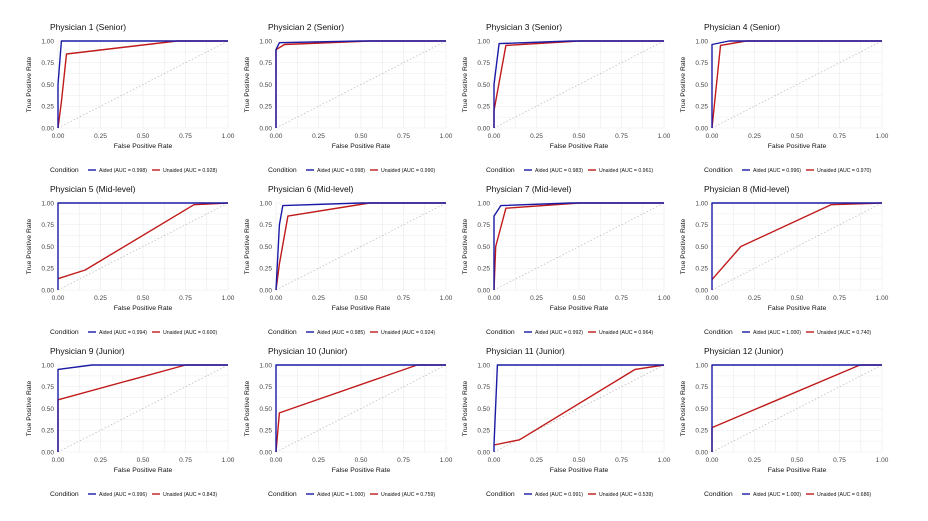  What do you see at coordinates (311, 189) in the screenshot?
I see `panel-title: Physician 6 (Mid-level)` at bounding box center [311, 189].